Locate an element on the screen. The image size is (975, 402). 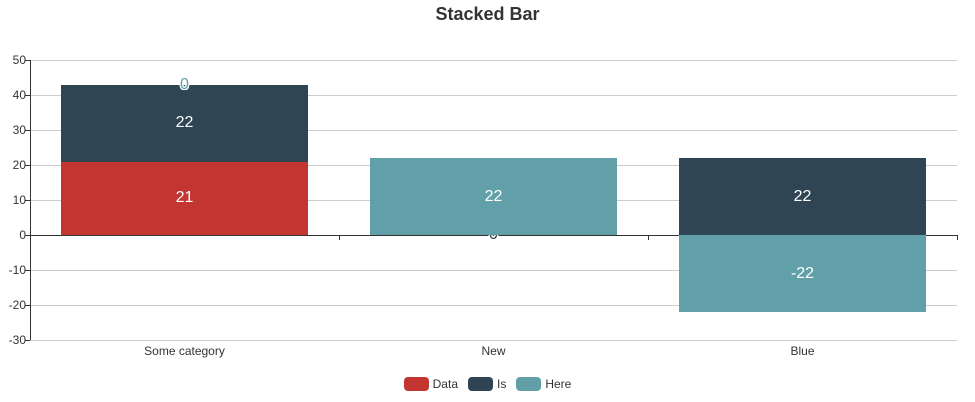
chart-title: Stacked Bar is located at coordinates (487, 14).